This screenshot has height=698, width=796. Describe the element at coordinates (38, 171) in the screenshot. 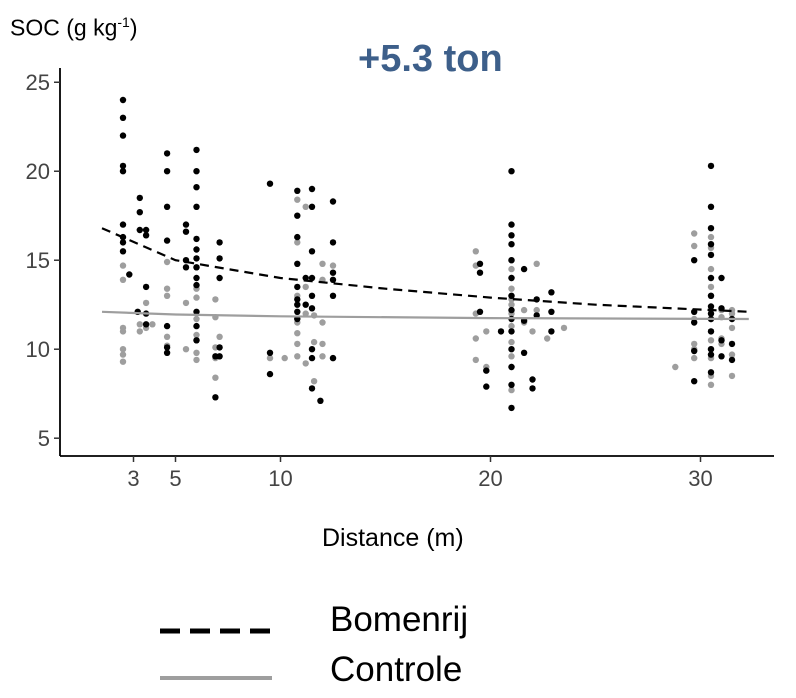

I see `y-tick-label: 20` at that location.